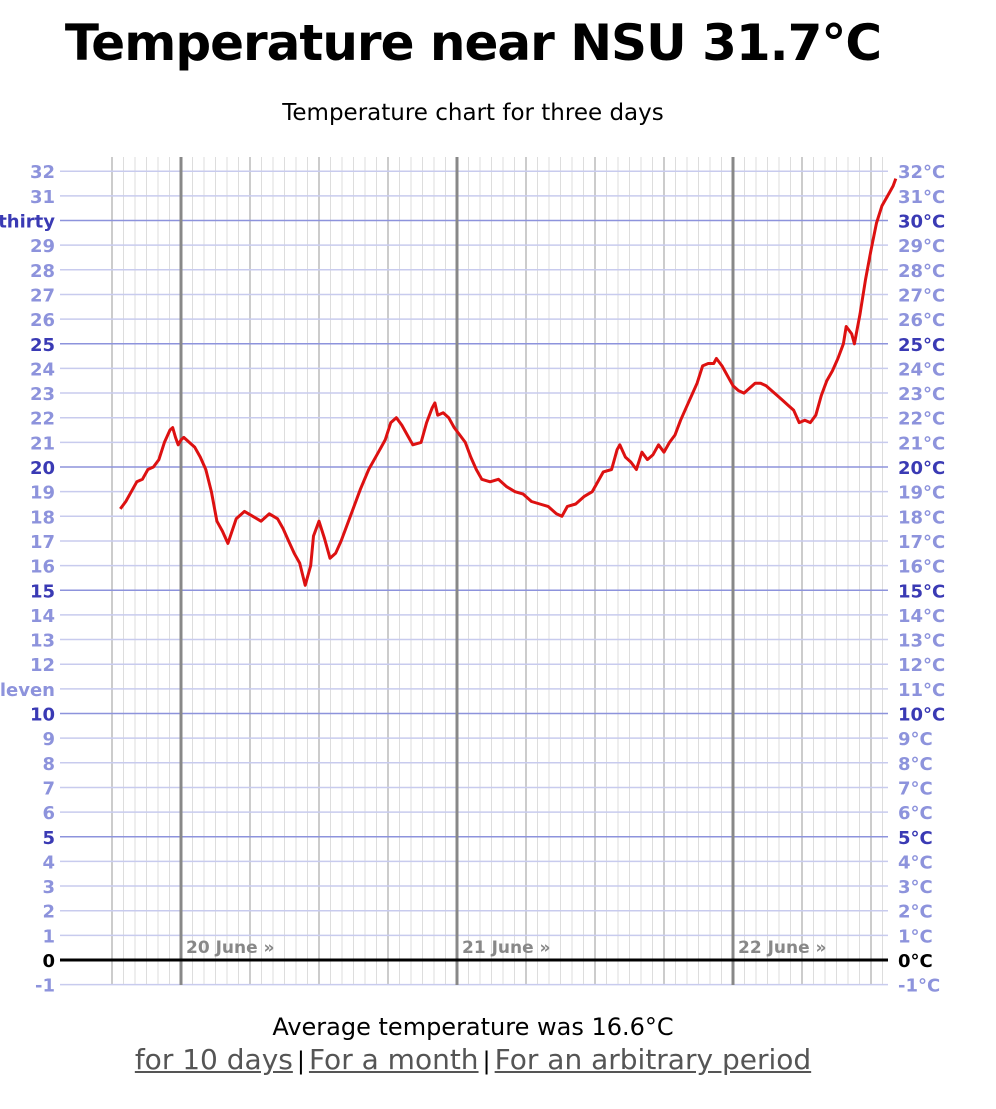  Describe the element at coordinates (915, 961) in the screenshot. I see `y-tick-label-right: 0°C` at that location.